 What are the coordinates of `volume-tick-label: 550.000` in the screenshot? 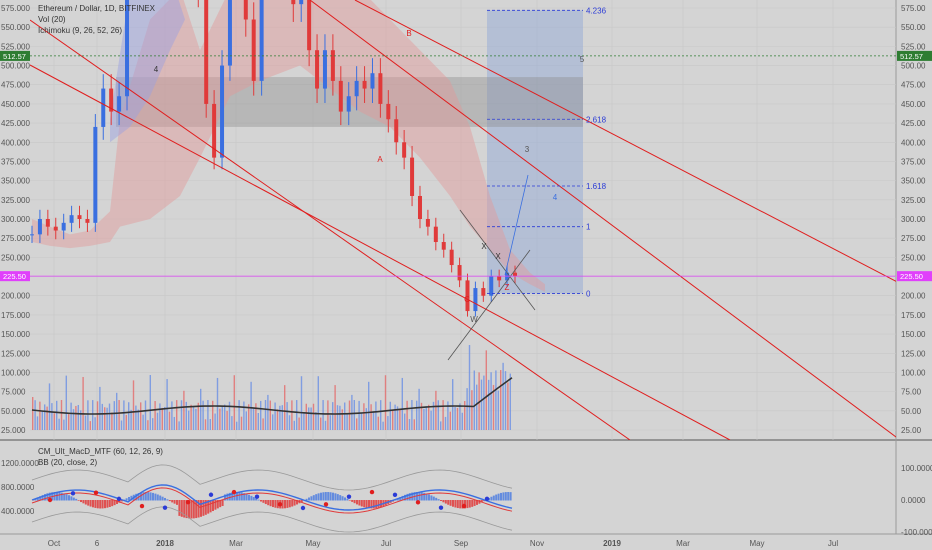 It's located at (15, 27).